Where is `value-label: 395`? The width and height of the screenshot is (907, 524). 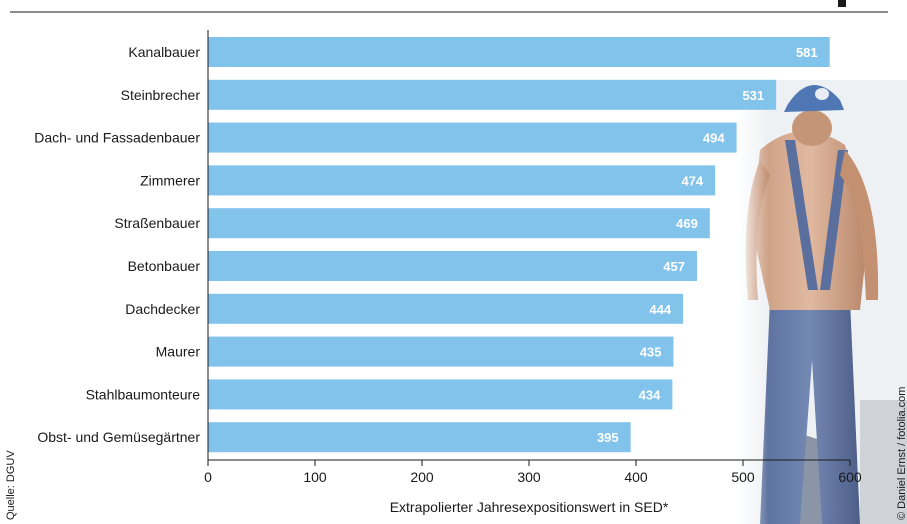
value-label: 395 is located at coordinates (608, 437).